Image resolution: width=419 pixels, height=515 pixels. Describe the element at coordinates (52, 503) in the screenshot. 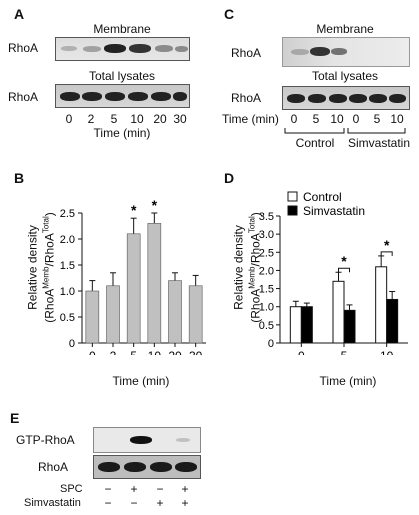

I see `panel-e-simvastatin-label: Simvastatin` at that location.